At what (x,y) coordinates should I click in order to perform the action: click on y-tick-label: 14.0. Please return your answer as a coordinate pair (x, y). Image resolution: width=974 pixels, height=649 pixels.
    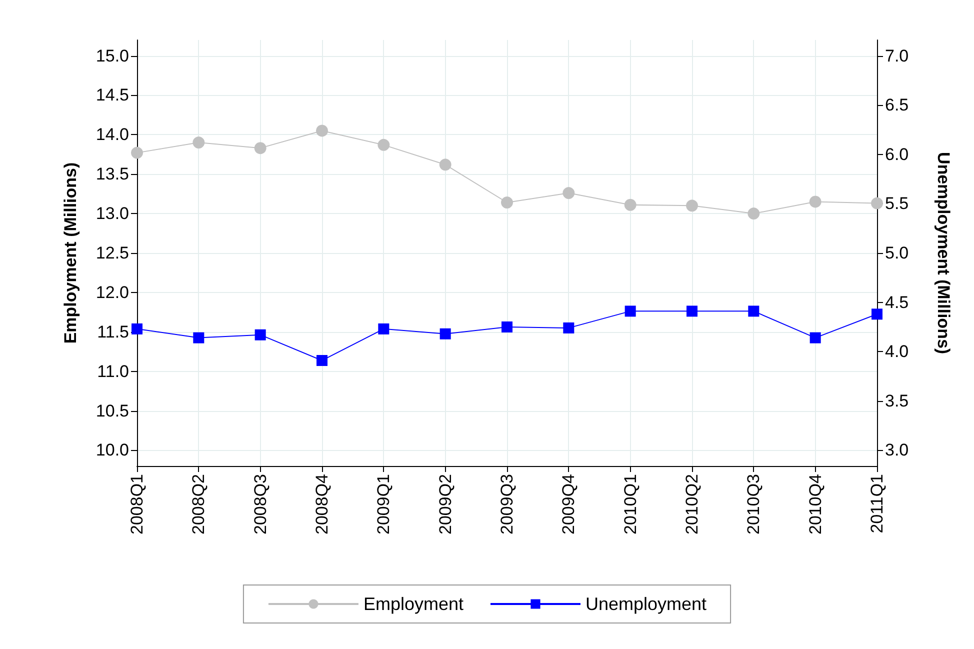
    Looking at the image, I should click on (112, 134).